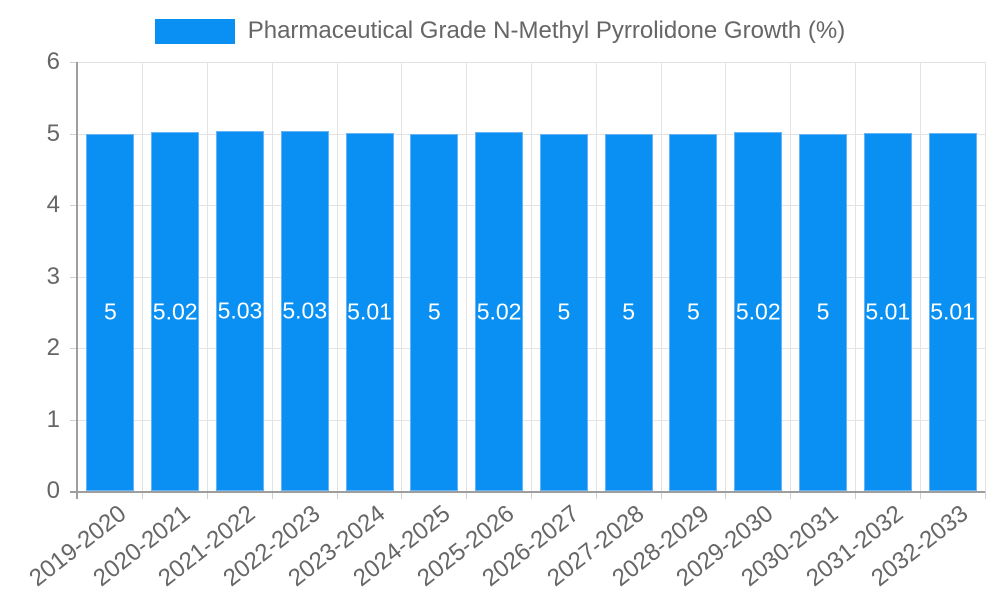 This screenshot has height=600, width=1000. I want to click on x-axis-line, so click(527, 492).